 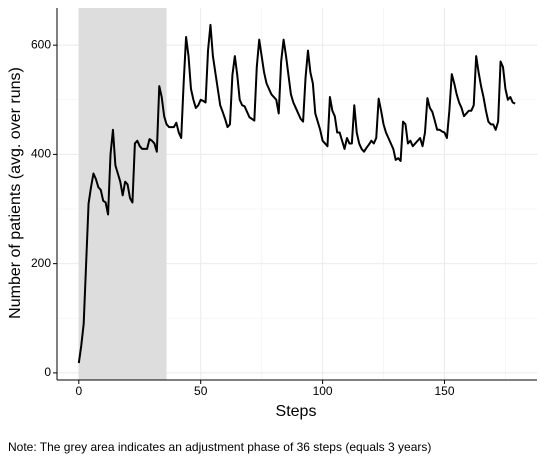 What do you see at coordinates (41, 154) in the screenshot?
I see `y-tick-label: 400` at bounding box center [41, 154].